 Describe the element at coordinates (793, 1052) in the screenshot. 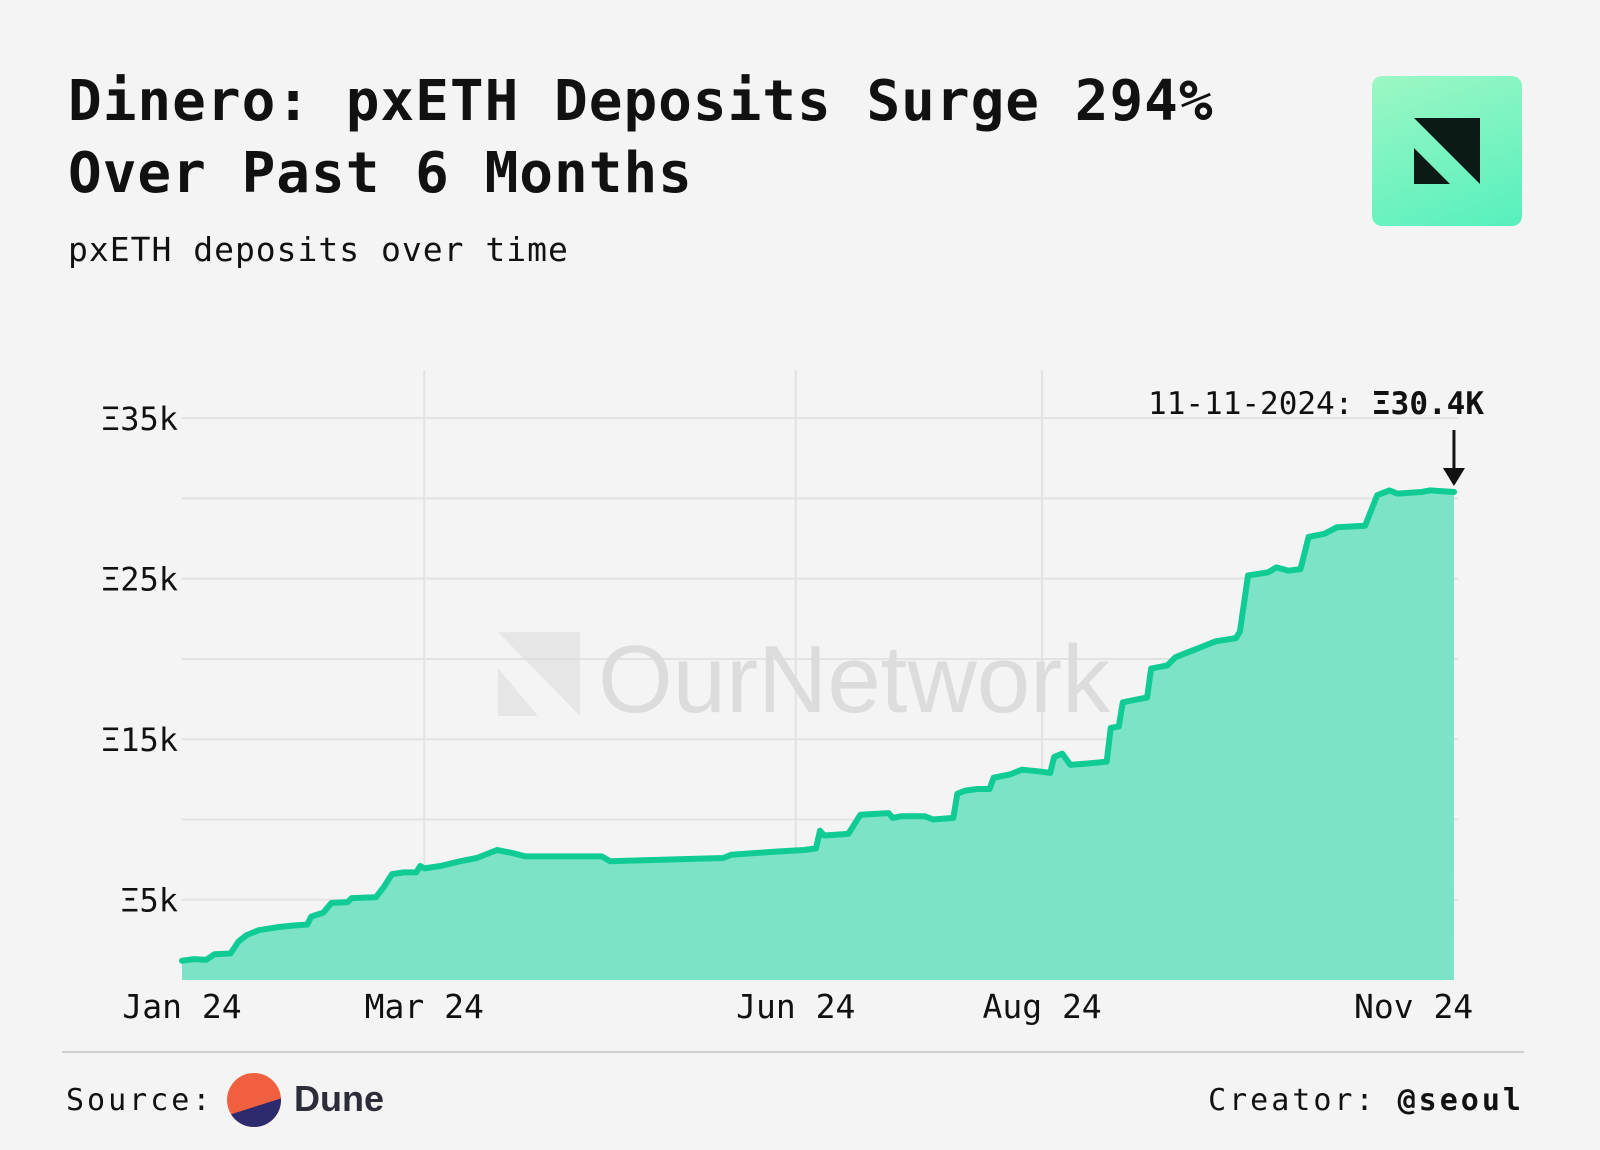

I see `footer-divider` at that location.